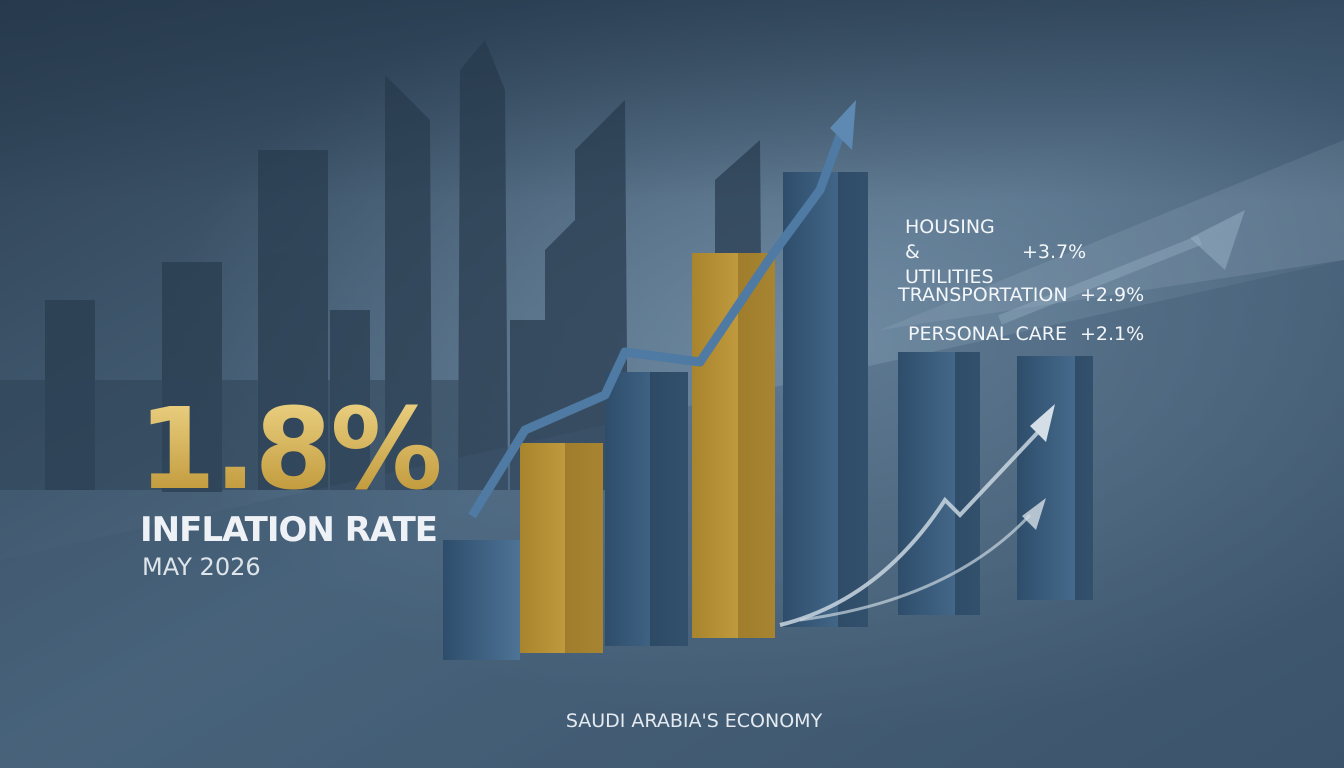 This screenshot has height=768, width=1344. Describe the element at coordinates (290, 450) in the screenshot. I see `headline-value: 1.8%` at that location.